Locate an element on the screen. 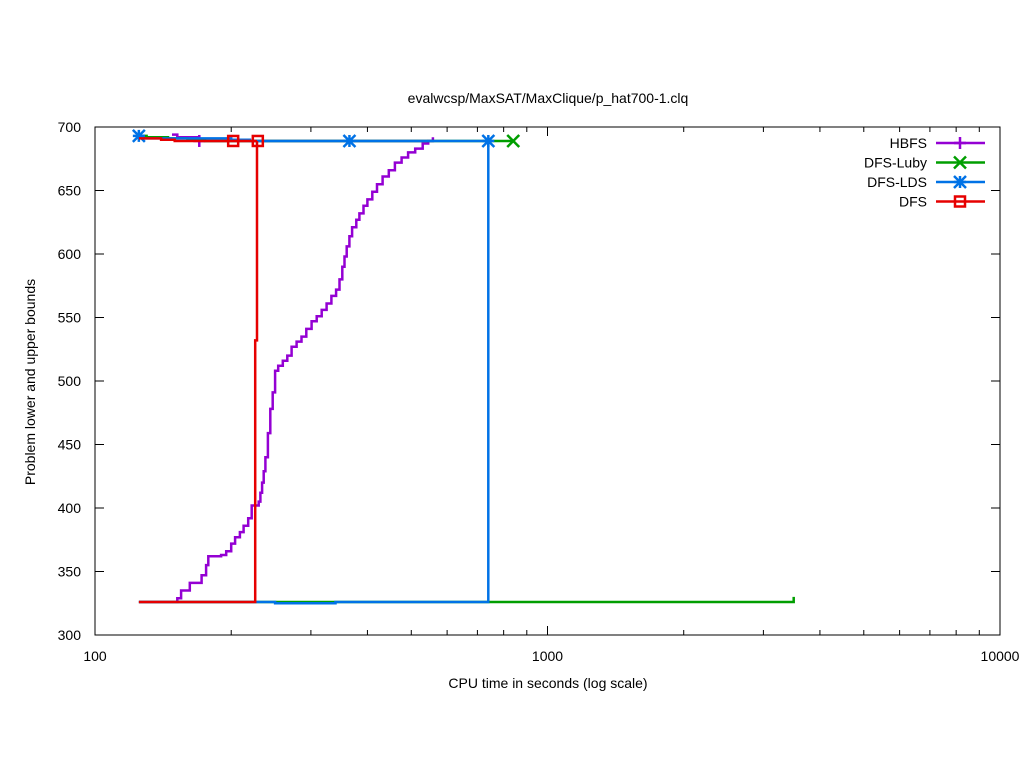 This screenshot has width=1024, height=768. y-tick-label: 700 is located at coordinates (70, 127).